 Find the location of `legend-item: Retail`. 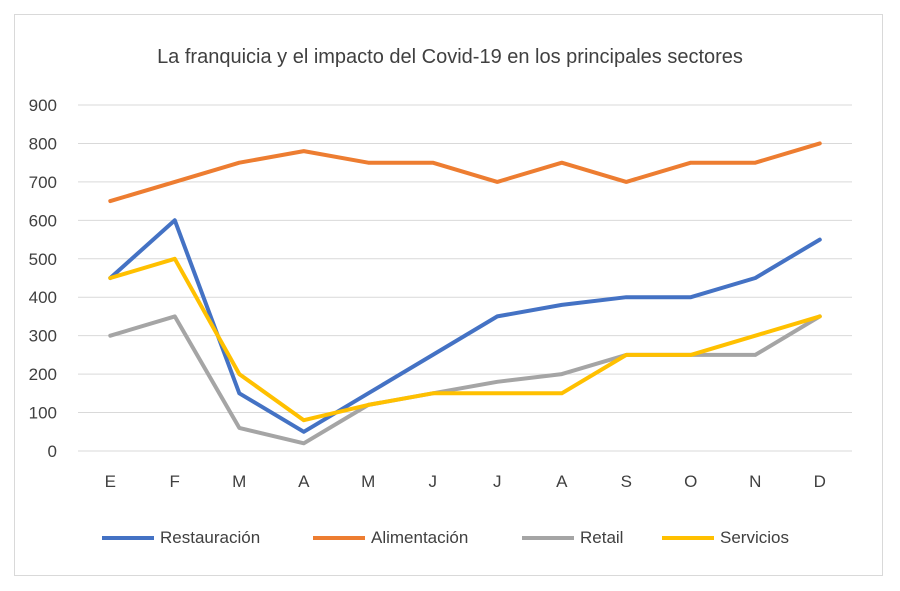

legend-item: Retail is located at coordinates (572, 538).